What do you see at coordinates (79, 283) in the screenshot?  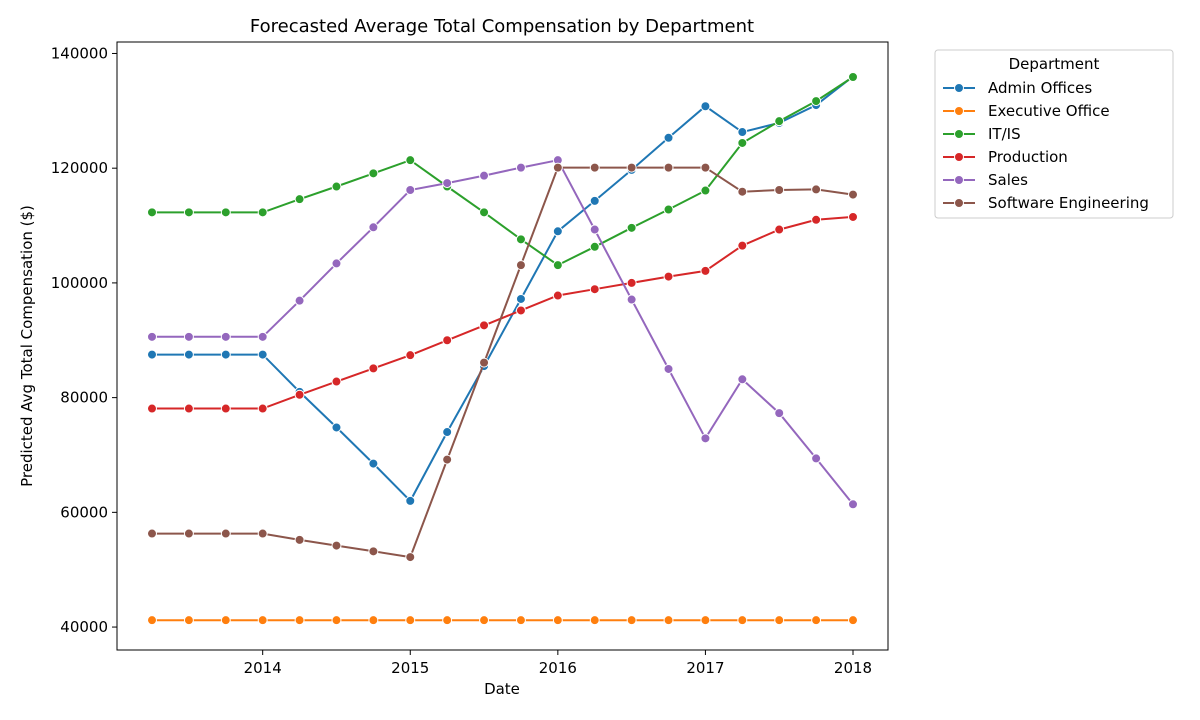 I see `y-tick-label: 100000` at bounding box center [79, 283].